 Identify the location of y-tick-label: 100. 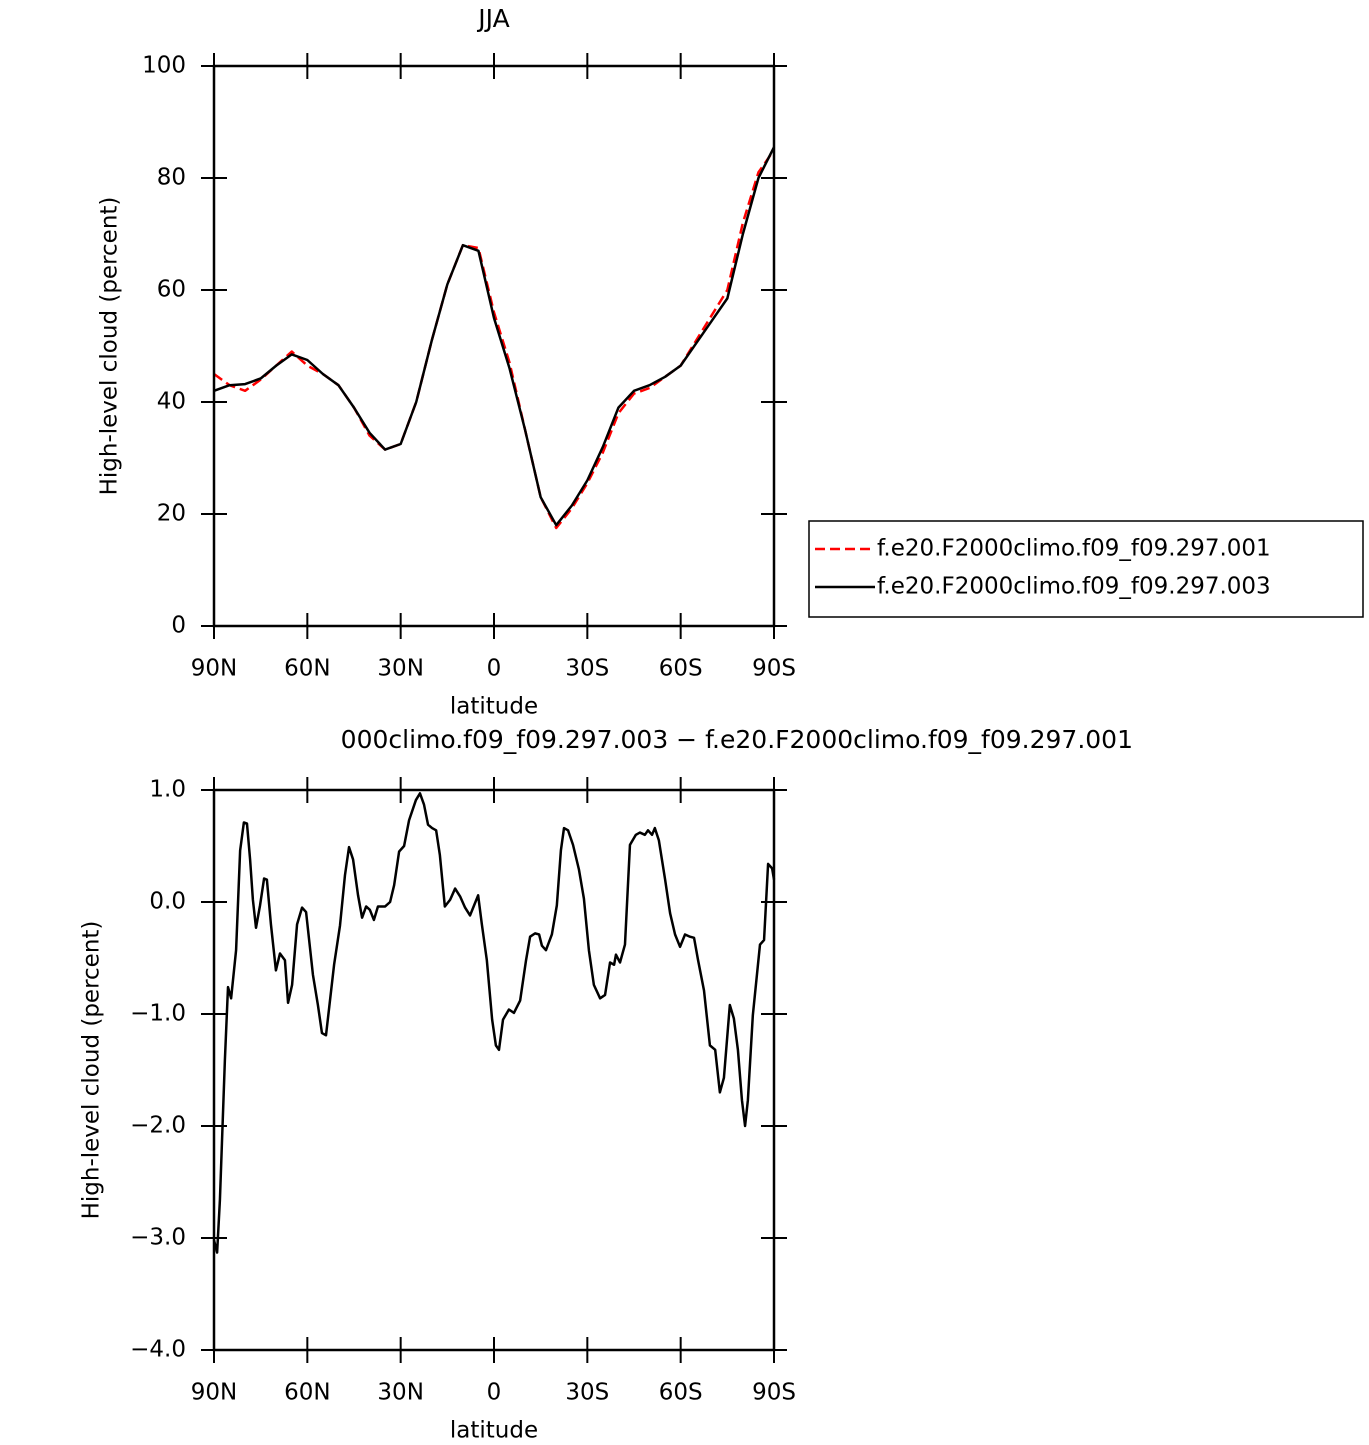
(164, 66).